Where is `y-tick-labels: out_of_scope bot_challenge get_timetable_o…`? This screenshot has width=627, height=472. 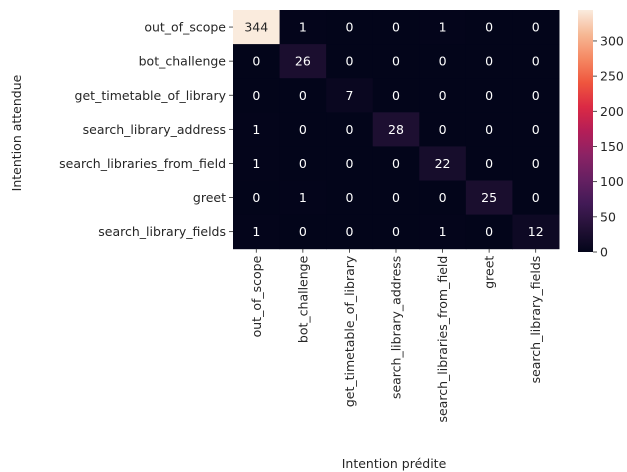 y-tick-labels: out_of_scope bot_challenge get_timetable_o… is located at coordinates (146, 129).